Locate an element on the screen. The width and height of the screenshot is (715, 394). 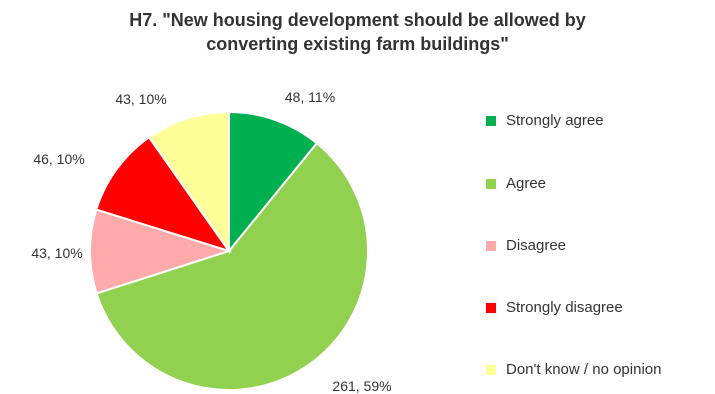
legend-swatch-disagree is located at coordinates (491, 246).